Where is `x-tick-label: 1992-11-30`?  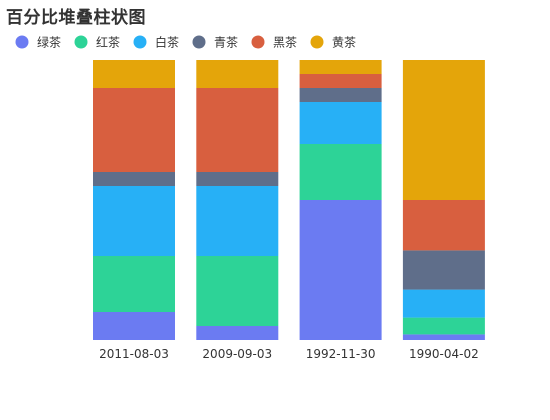
x-tick-label: 1992-11-30 is located at coordinates (341, 354).